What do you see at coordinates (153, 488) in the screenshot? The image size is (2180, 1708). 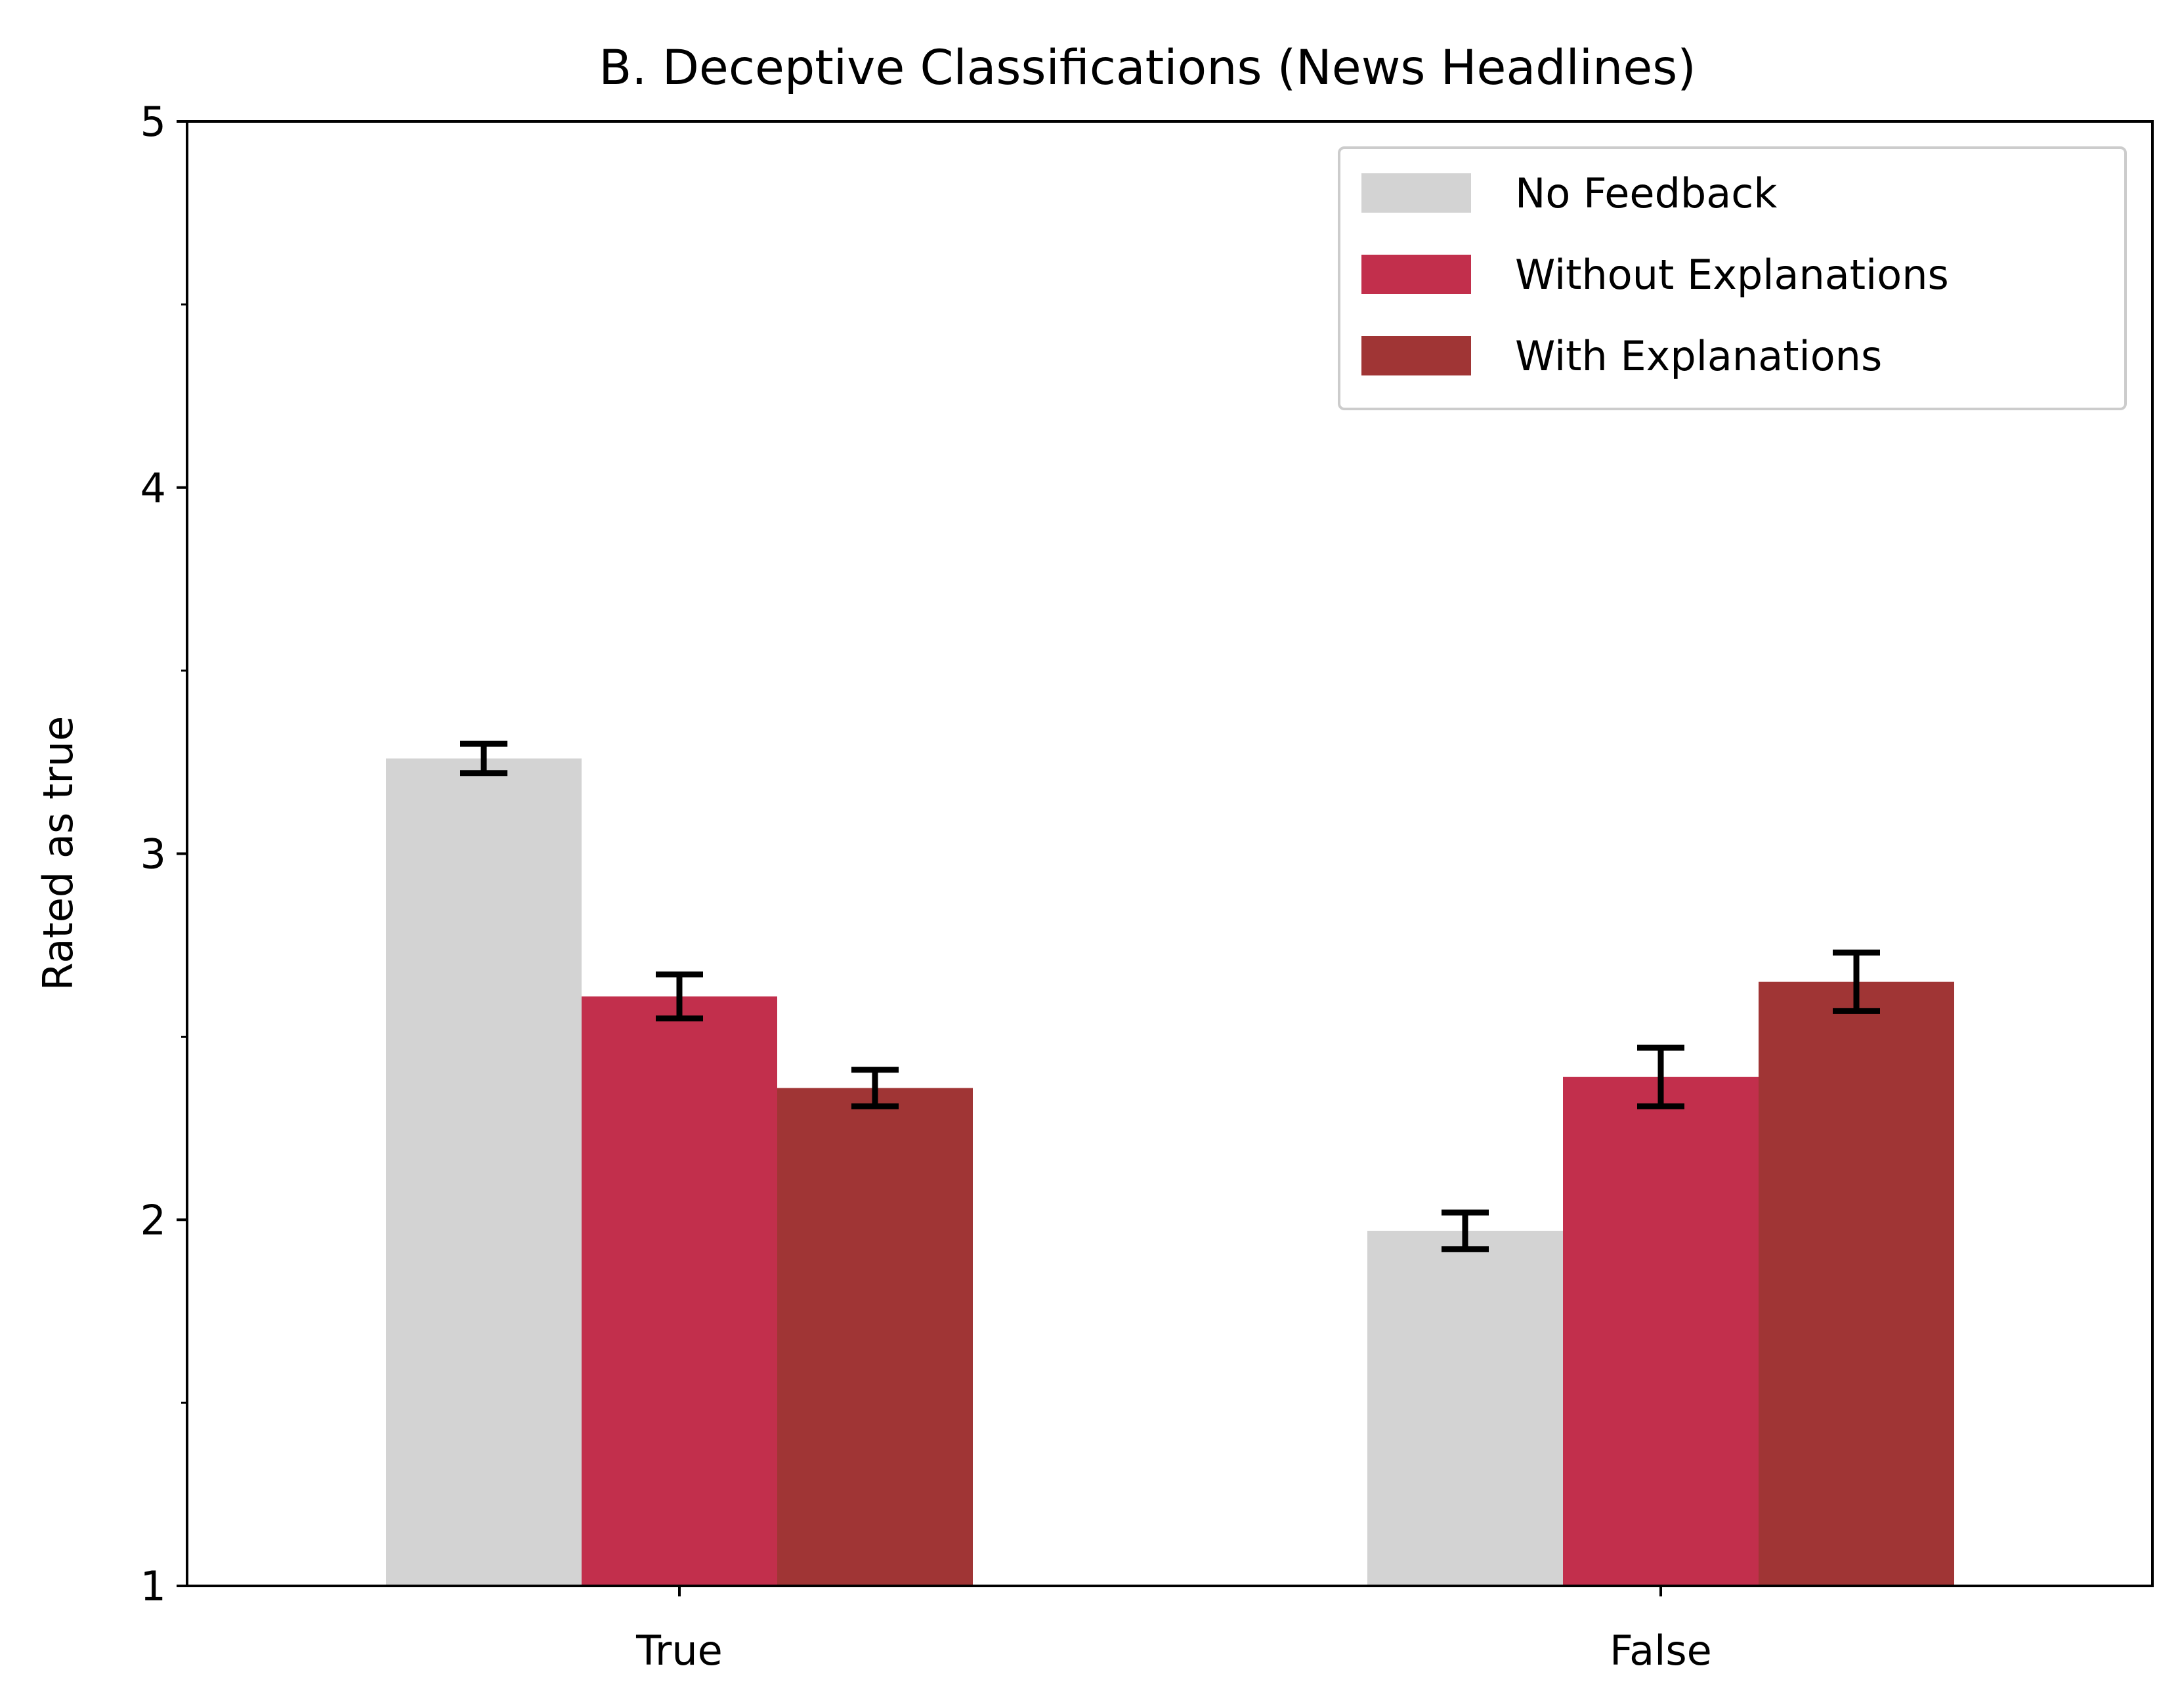 I see `y-tick-label: 4` at bounding box center [153, 488].